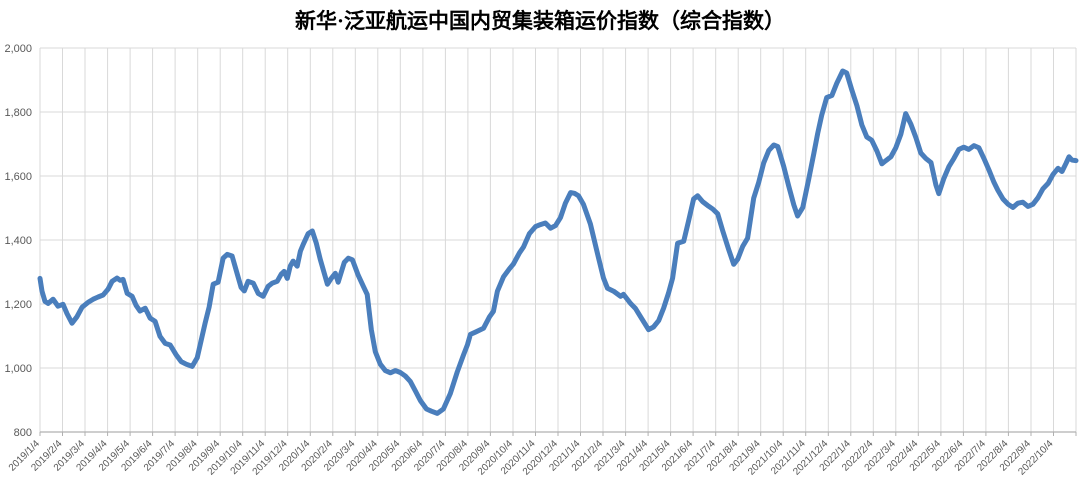 The height and width of the screenshot is (489, 1080). I want to click on y-axis-labels: 800 1,000 1,200 1,400 1,600 1,800 2,000, so click(18, 241).